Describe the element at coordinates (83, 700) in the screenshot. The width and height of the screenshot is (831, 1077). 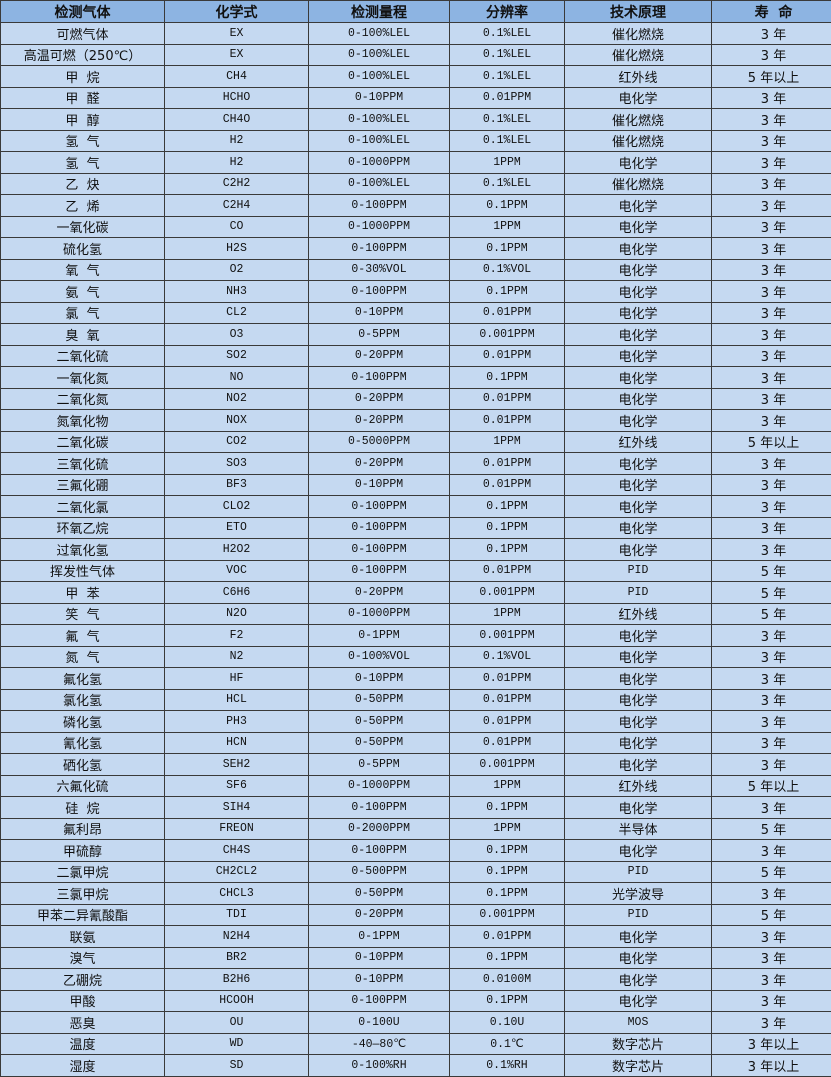
I see `cell-gas: 氯化氢` at that location.